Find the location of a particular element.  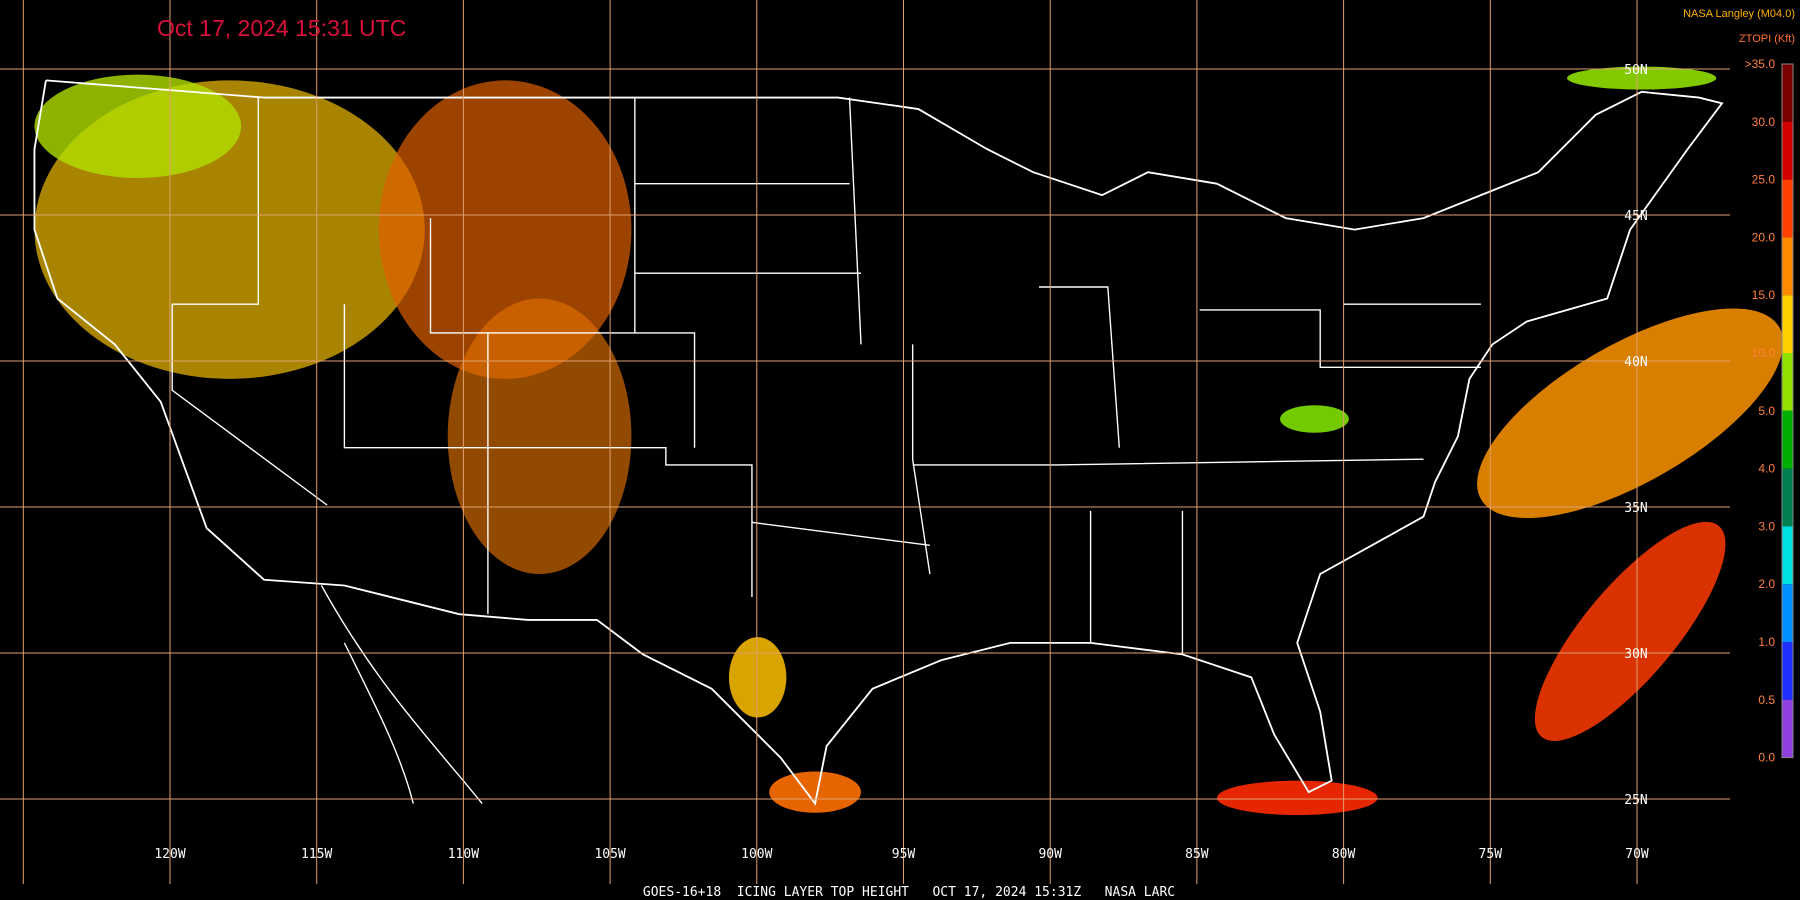

latitude-label: 40N is located at coordinates (1635, 362).